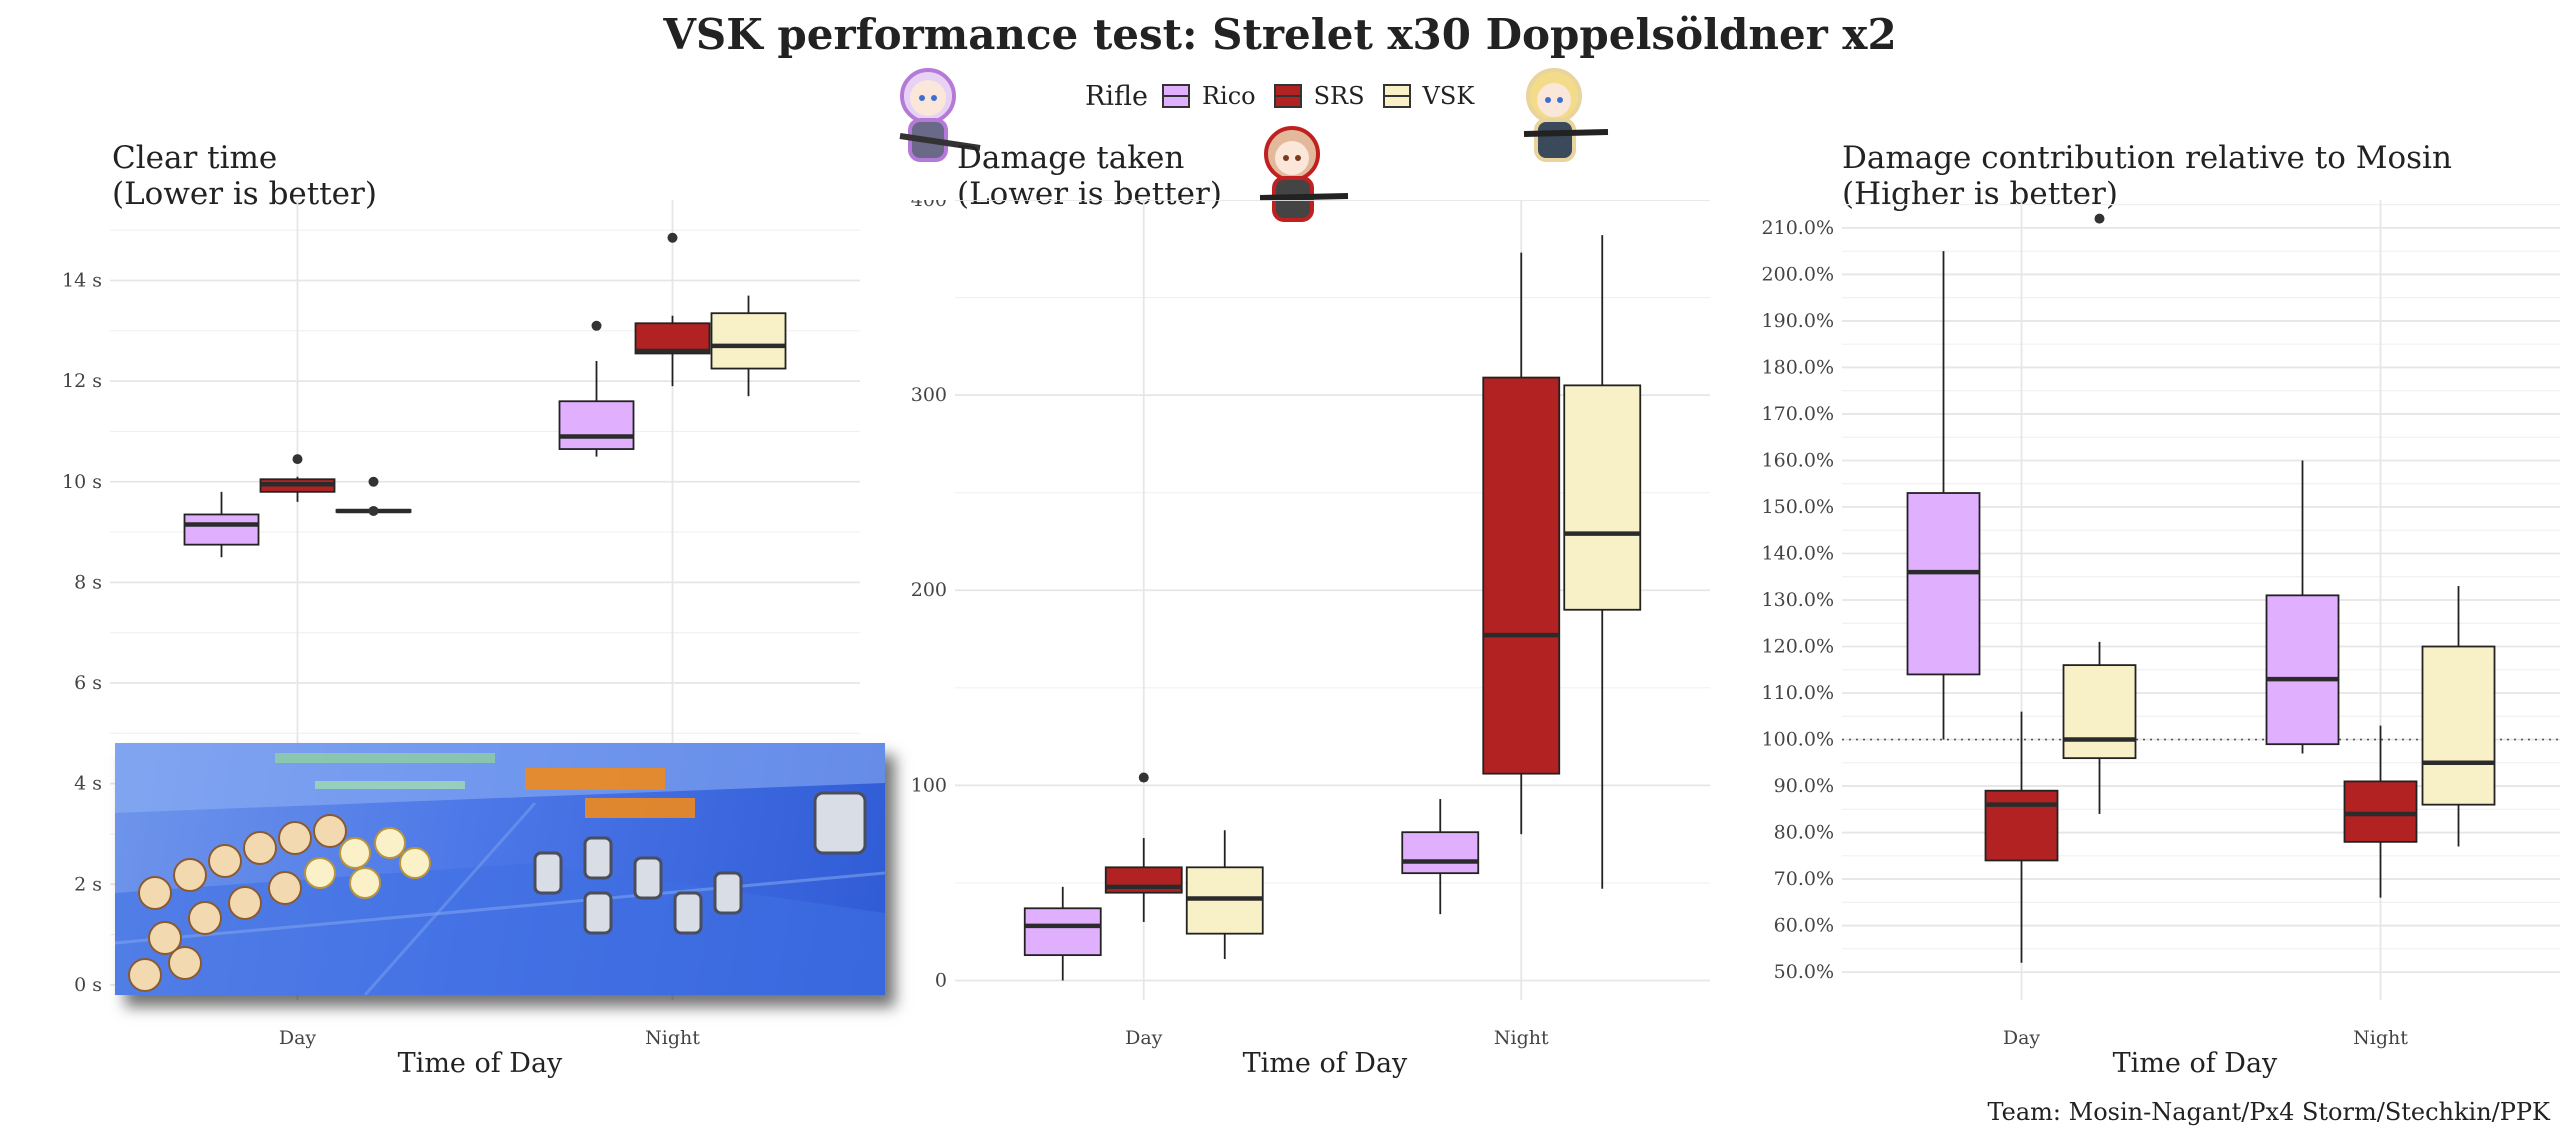  I want to click on panel-2-title-line-1: Damage taken, so click(1071, 158).